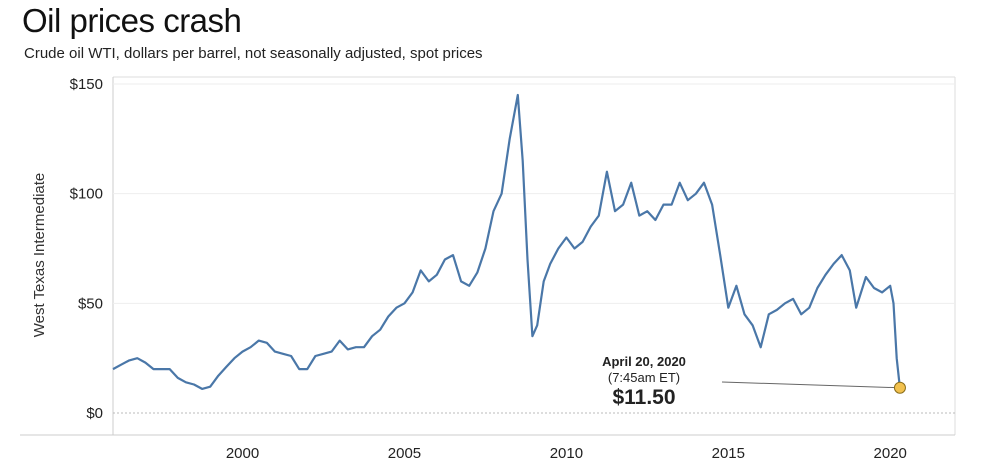 Image resolution: width=991 pixels, height=471 pixels. What do you see at coordinates (644, 361) in the screenshot?
I see `annotation-date: April 20, 2020` at bounding box center [644, 361].